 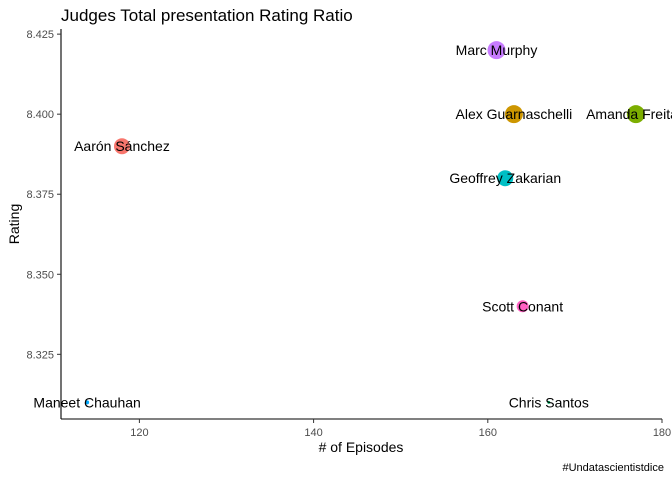 What do you see at coordinates (662, 433) in the screenshot?
I see `x-tick-label: 180` at bounding box center [662, 433].